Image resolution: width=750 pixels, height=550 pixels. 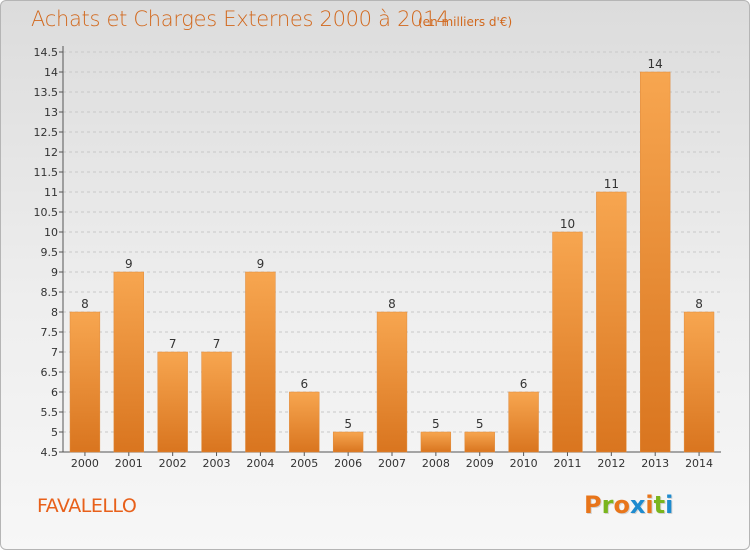 What do you see at coordinates (87, 506) in the screenshot?
I see `city-name: FAVALELLO` at bounding box center [87, 506].